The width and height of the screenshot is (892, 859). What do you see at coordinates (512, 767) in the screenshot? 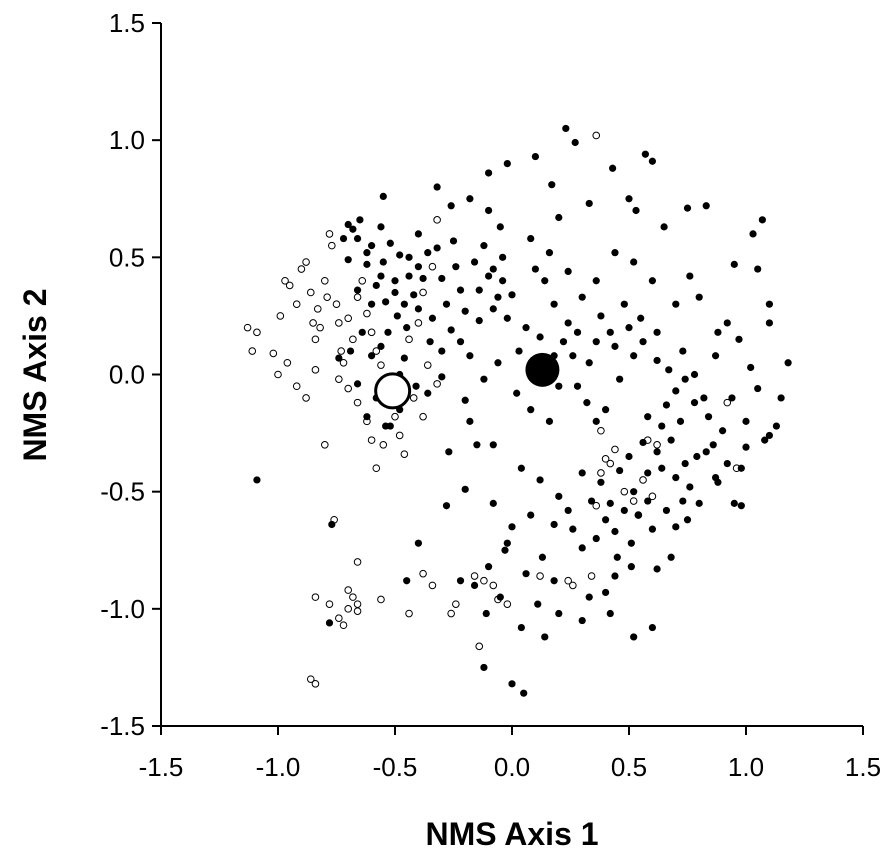
I see `x-tick-label: 0.0` at bounding box center [512, 767].